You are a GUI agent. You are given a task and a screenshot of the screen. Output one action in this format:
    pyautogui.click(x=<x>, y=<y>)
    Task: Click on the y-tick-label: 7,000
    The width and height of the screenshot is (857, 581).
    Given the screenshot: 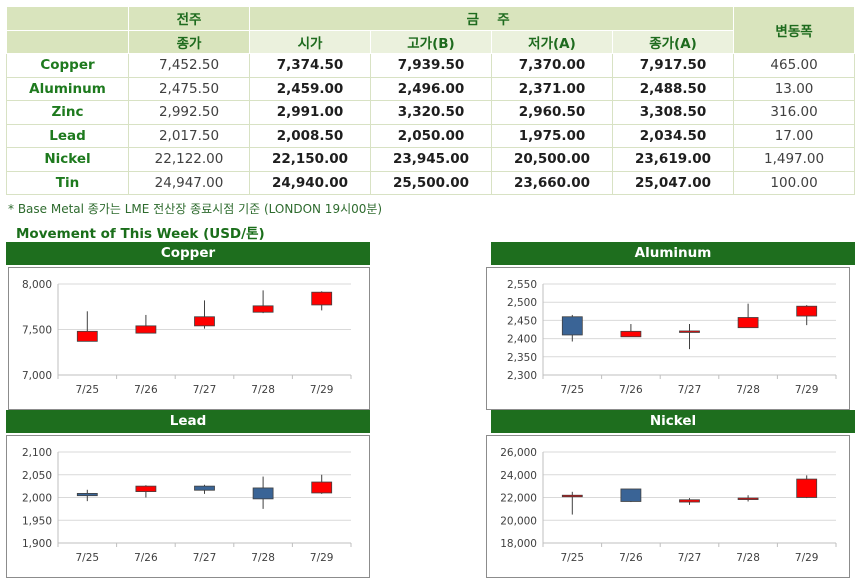 What is the action you would take?
    pyautogui.click(x=37, y=376)
    